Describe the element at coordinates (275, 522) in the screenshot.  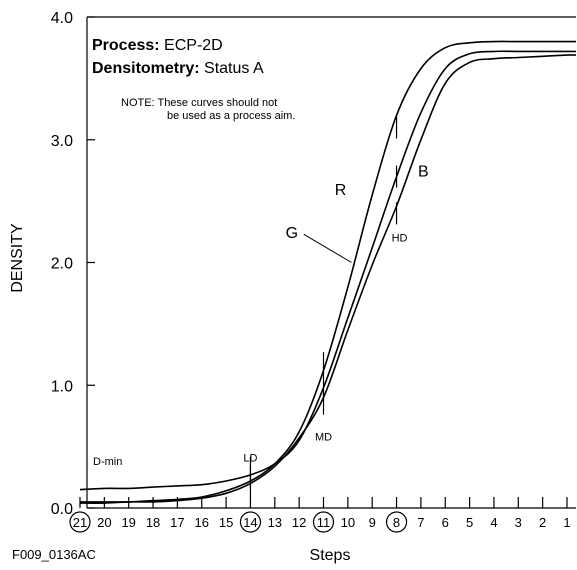
I see `x-tick-label: 13` at that location.